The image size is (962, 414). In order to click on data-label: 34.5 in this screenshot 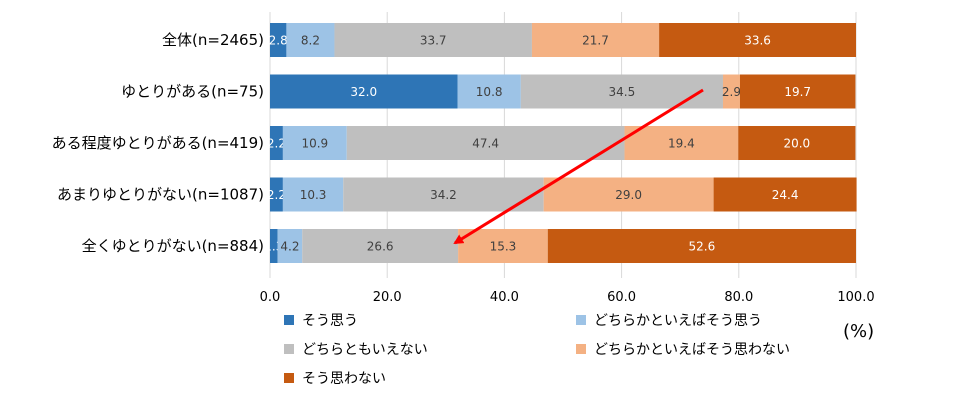, I will do `click(622, 92)`.